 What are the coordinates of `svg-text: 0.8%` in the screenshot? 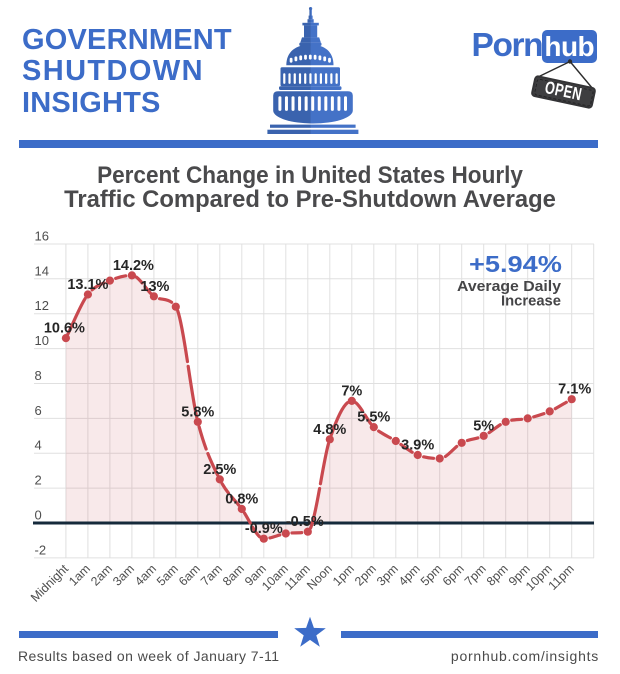 It's located at (241, 500).